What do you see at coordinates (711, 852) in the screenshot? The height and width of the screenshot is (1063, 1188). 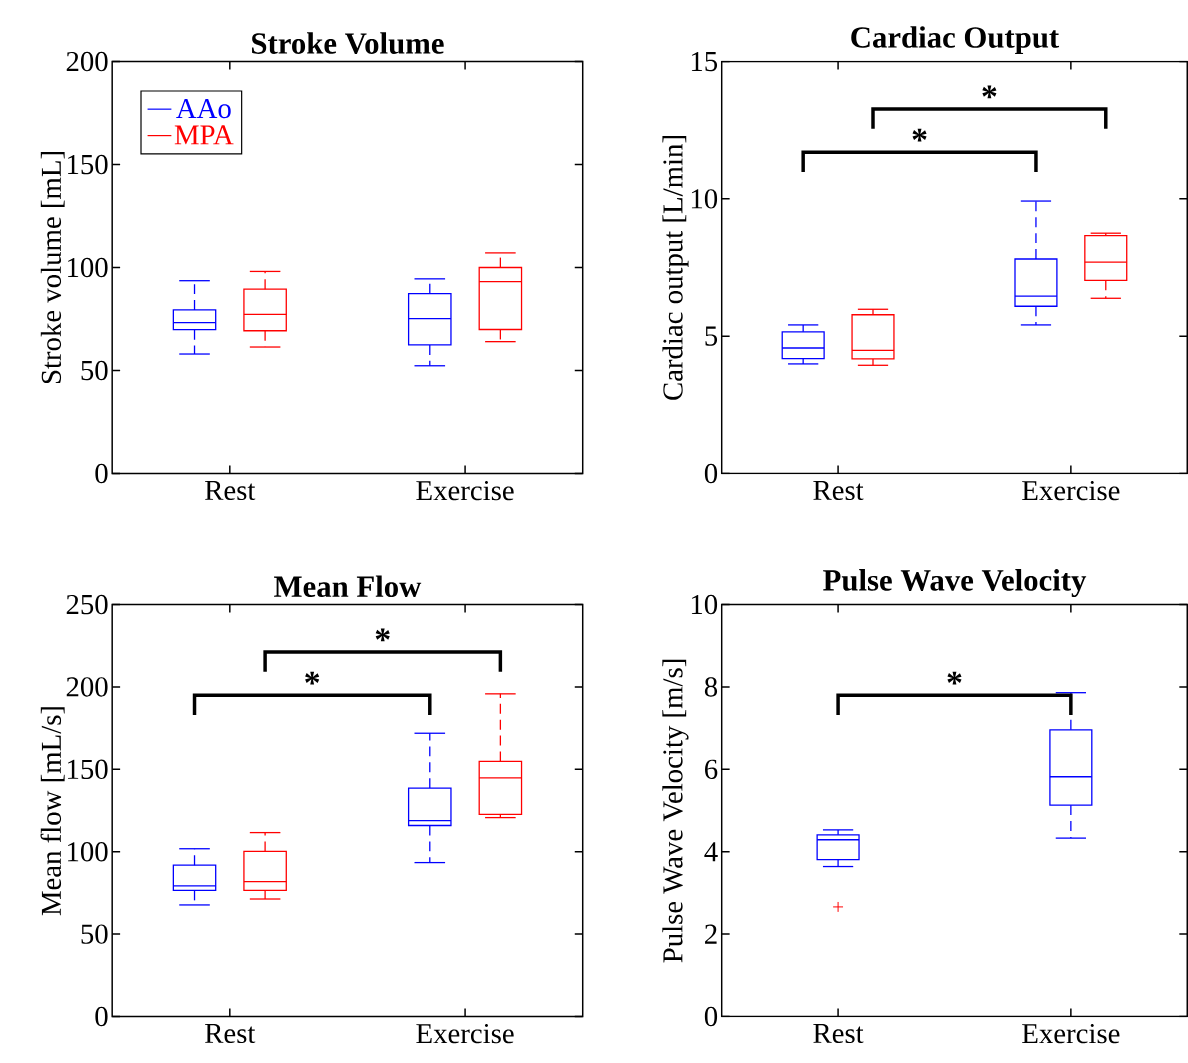 I see `y-tick-label: 4` at bounding box center [711, 852].